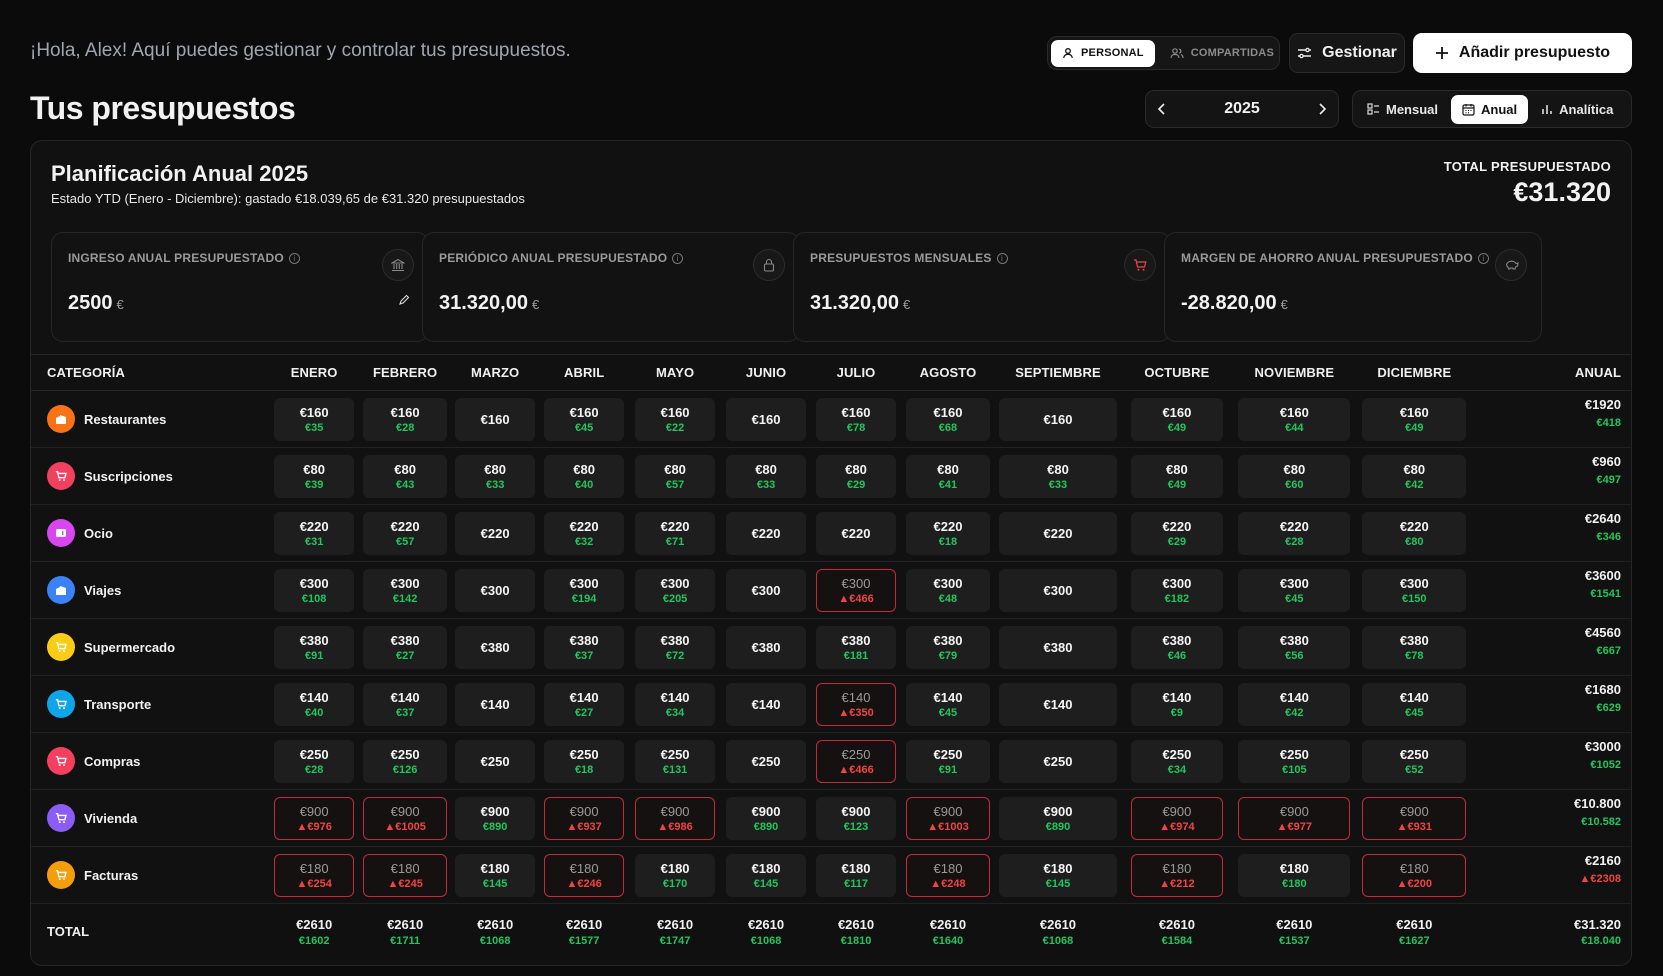 Image resolution: width=1663 pixels, height=976 pixels. Describe the element at coordinates (584, 647) in the screenshot. I see `budget-cell: €380 €37` at that location.